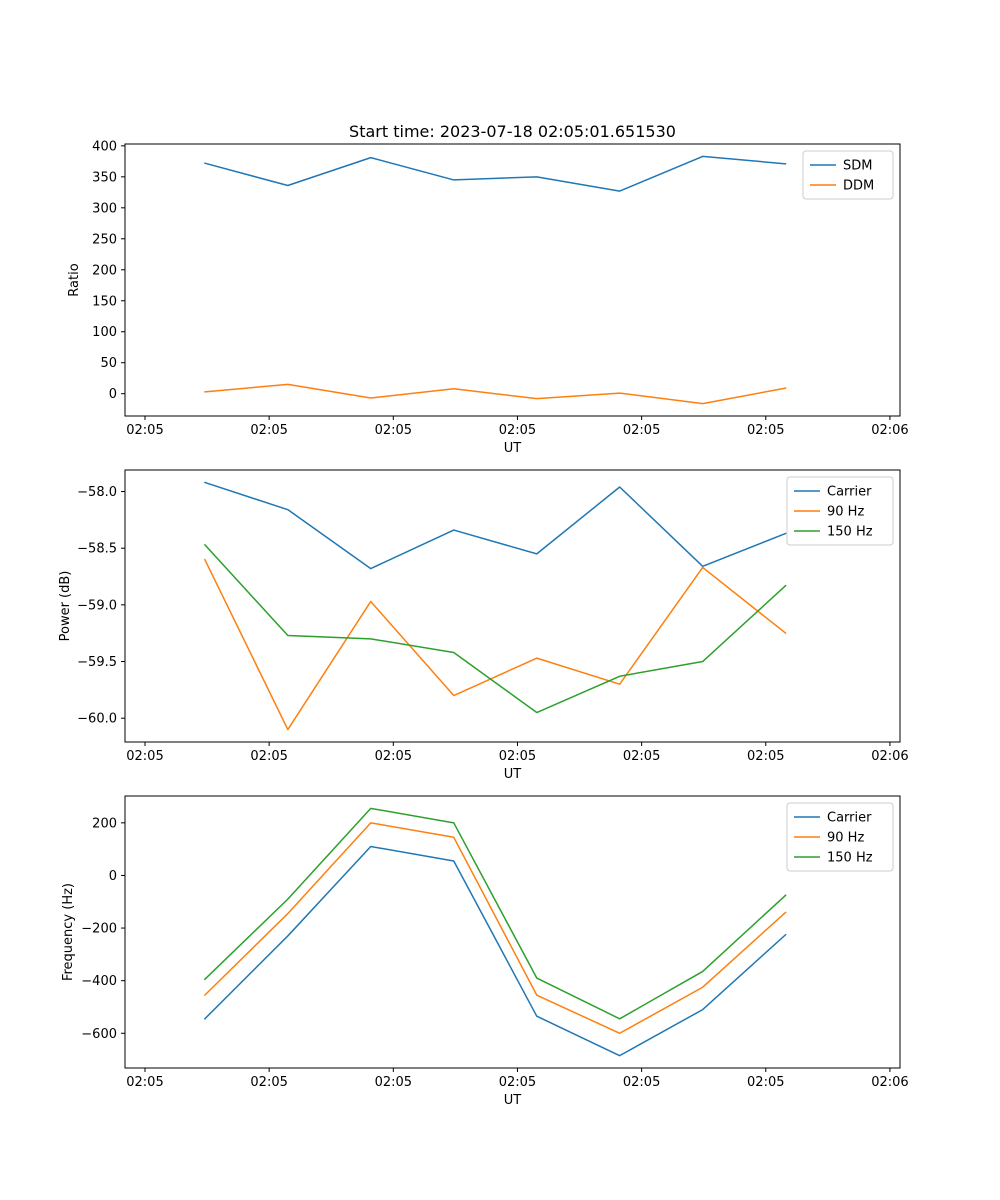  What do you see at coordinates (99, 1034) in the screenshot?
I see `frequency-ytick-label: −600` at bounding box center [99, 1034].